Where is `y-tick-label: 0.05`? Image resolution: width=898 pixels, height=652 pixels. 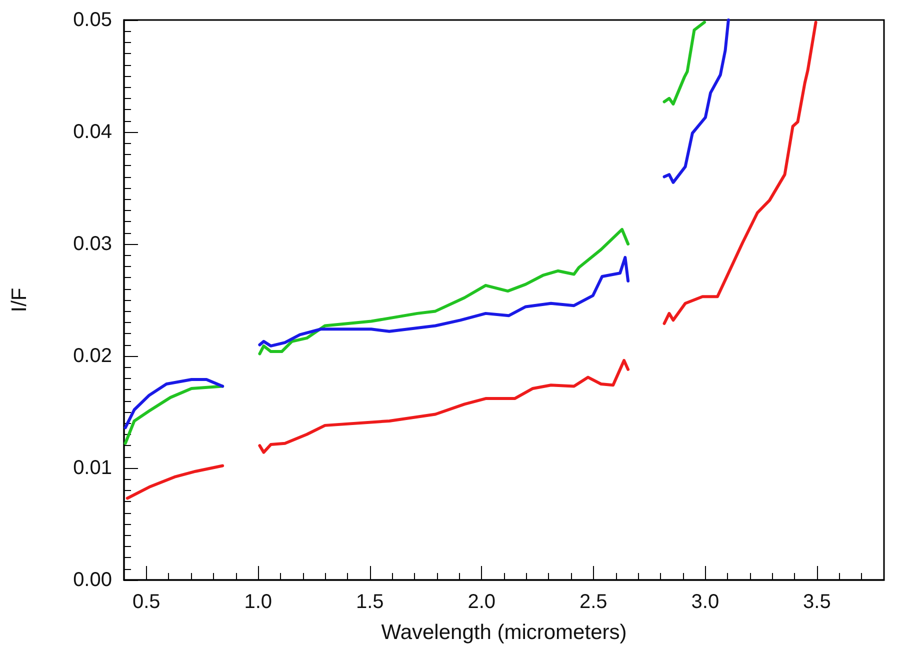 y-tick-label: 0.05 is located at coordinates (92, 20).